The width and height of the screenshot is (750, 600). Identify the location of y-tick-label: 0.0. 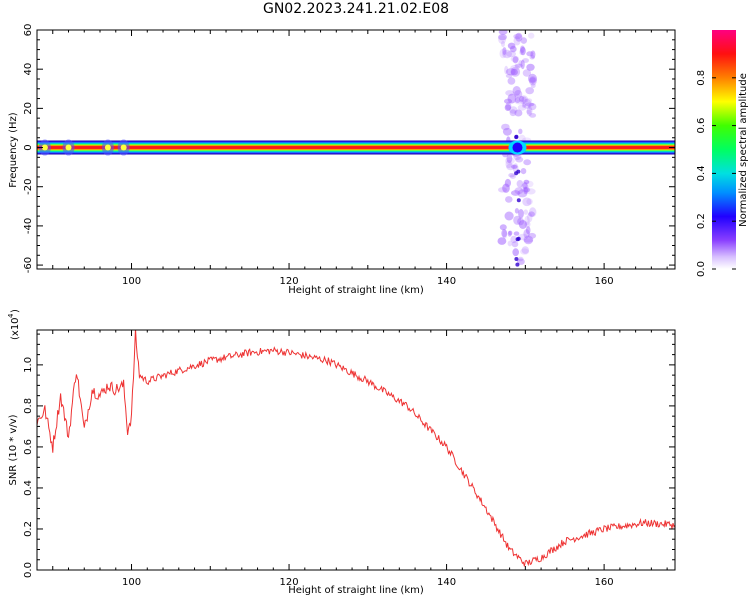
(28, 570).